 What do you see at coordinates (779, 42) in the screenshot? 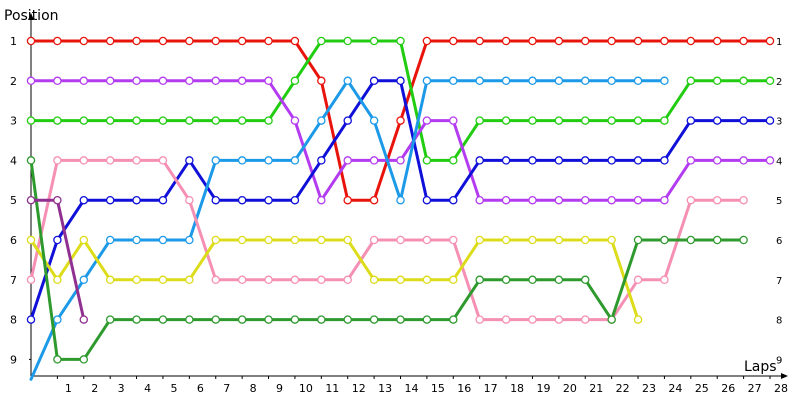
I see `y-tick-label-right: 1` at bounding box center [779, 42].